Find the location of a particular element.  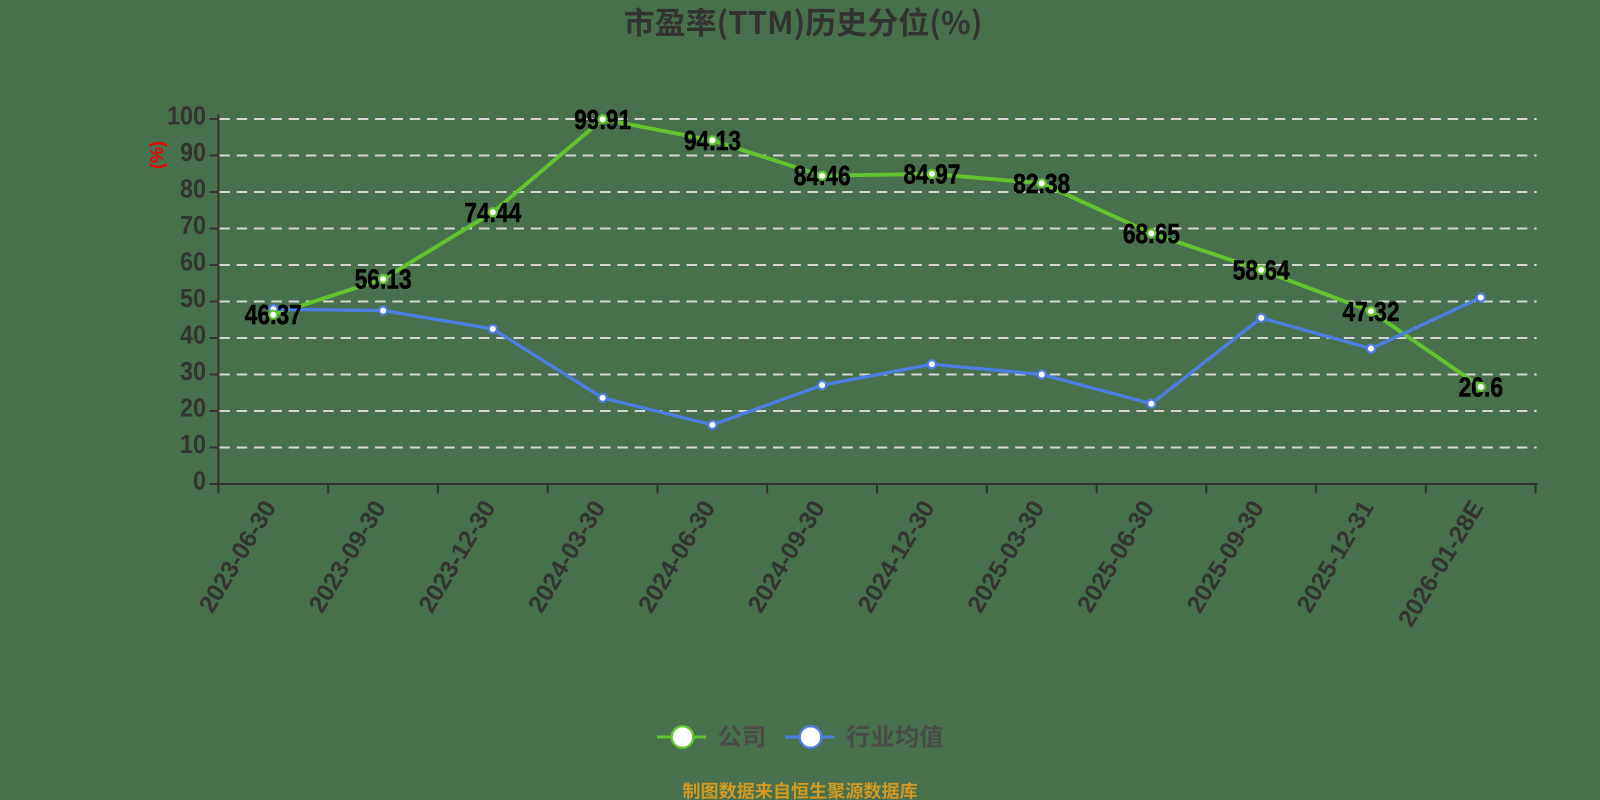

svg-text: 99.91 is located at coordinates (602, 120).